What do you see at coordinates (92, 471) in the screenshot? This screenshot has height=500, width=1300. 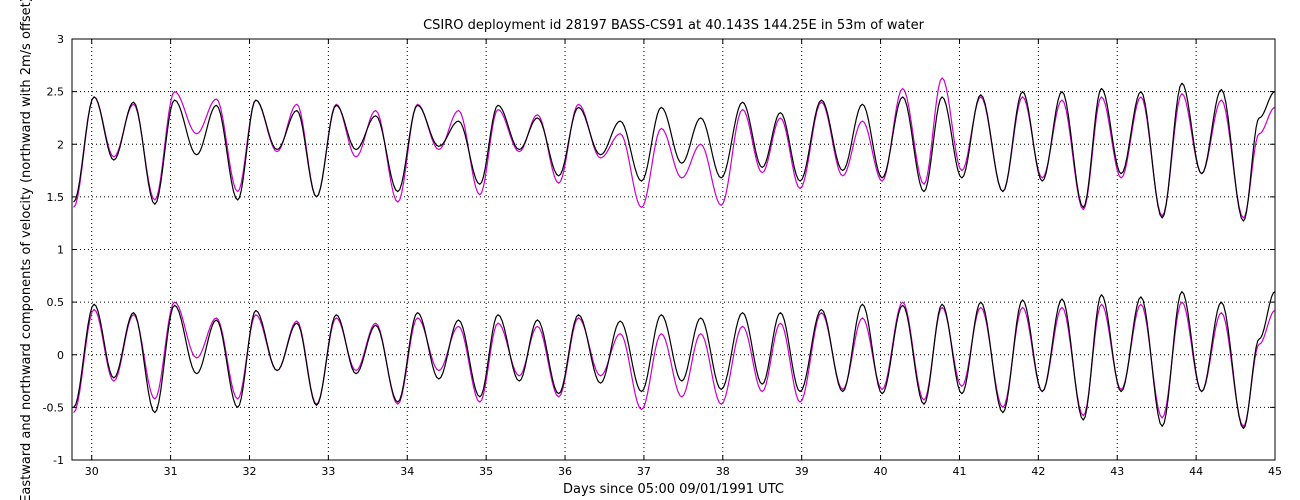 I see `x-tick-label: 30` at bounding box center [92, 471].